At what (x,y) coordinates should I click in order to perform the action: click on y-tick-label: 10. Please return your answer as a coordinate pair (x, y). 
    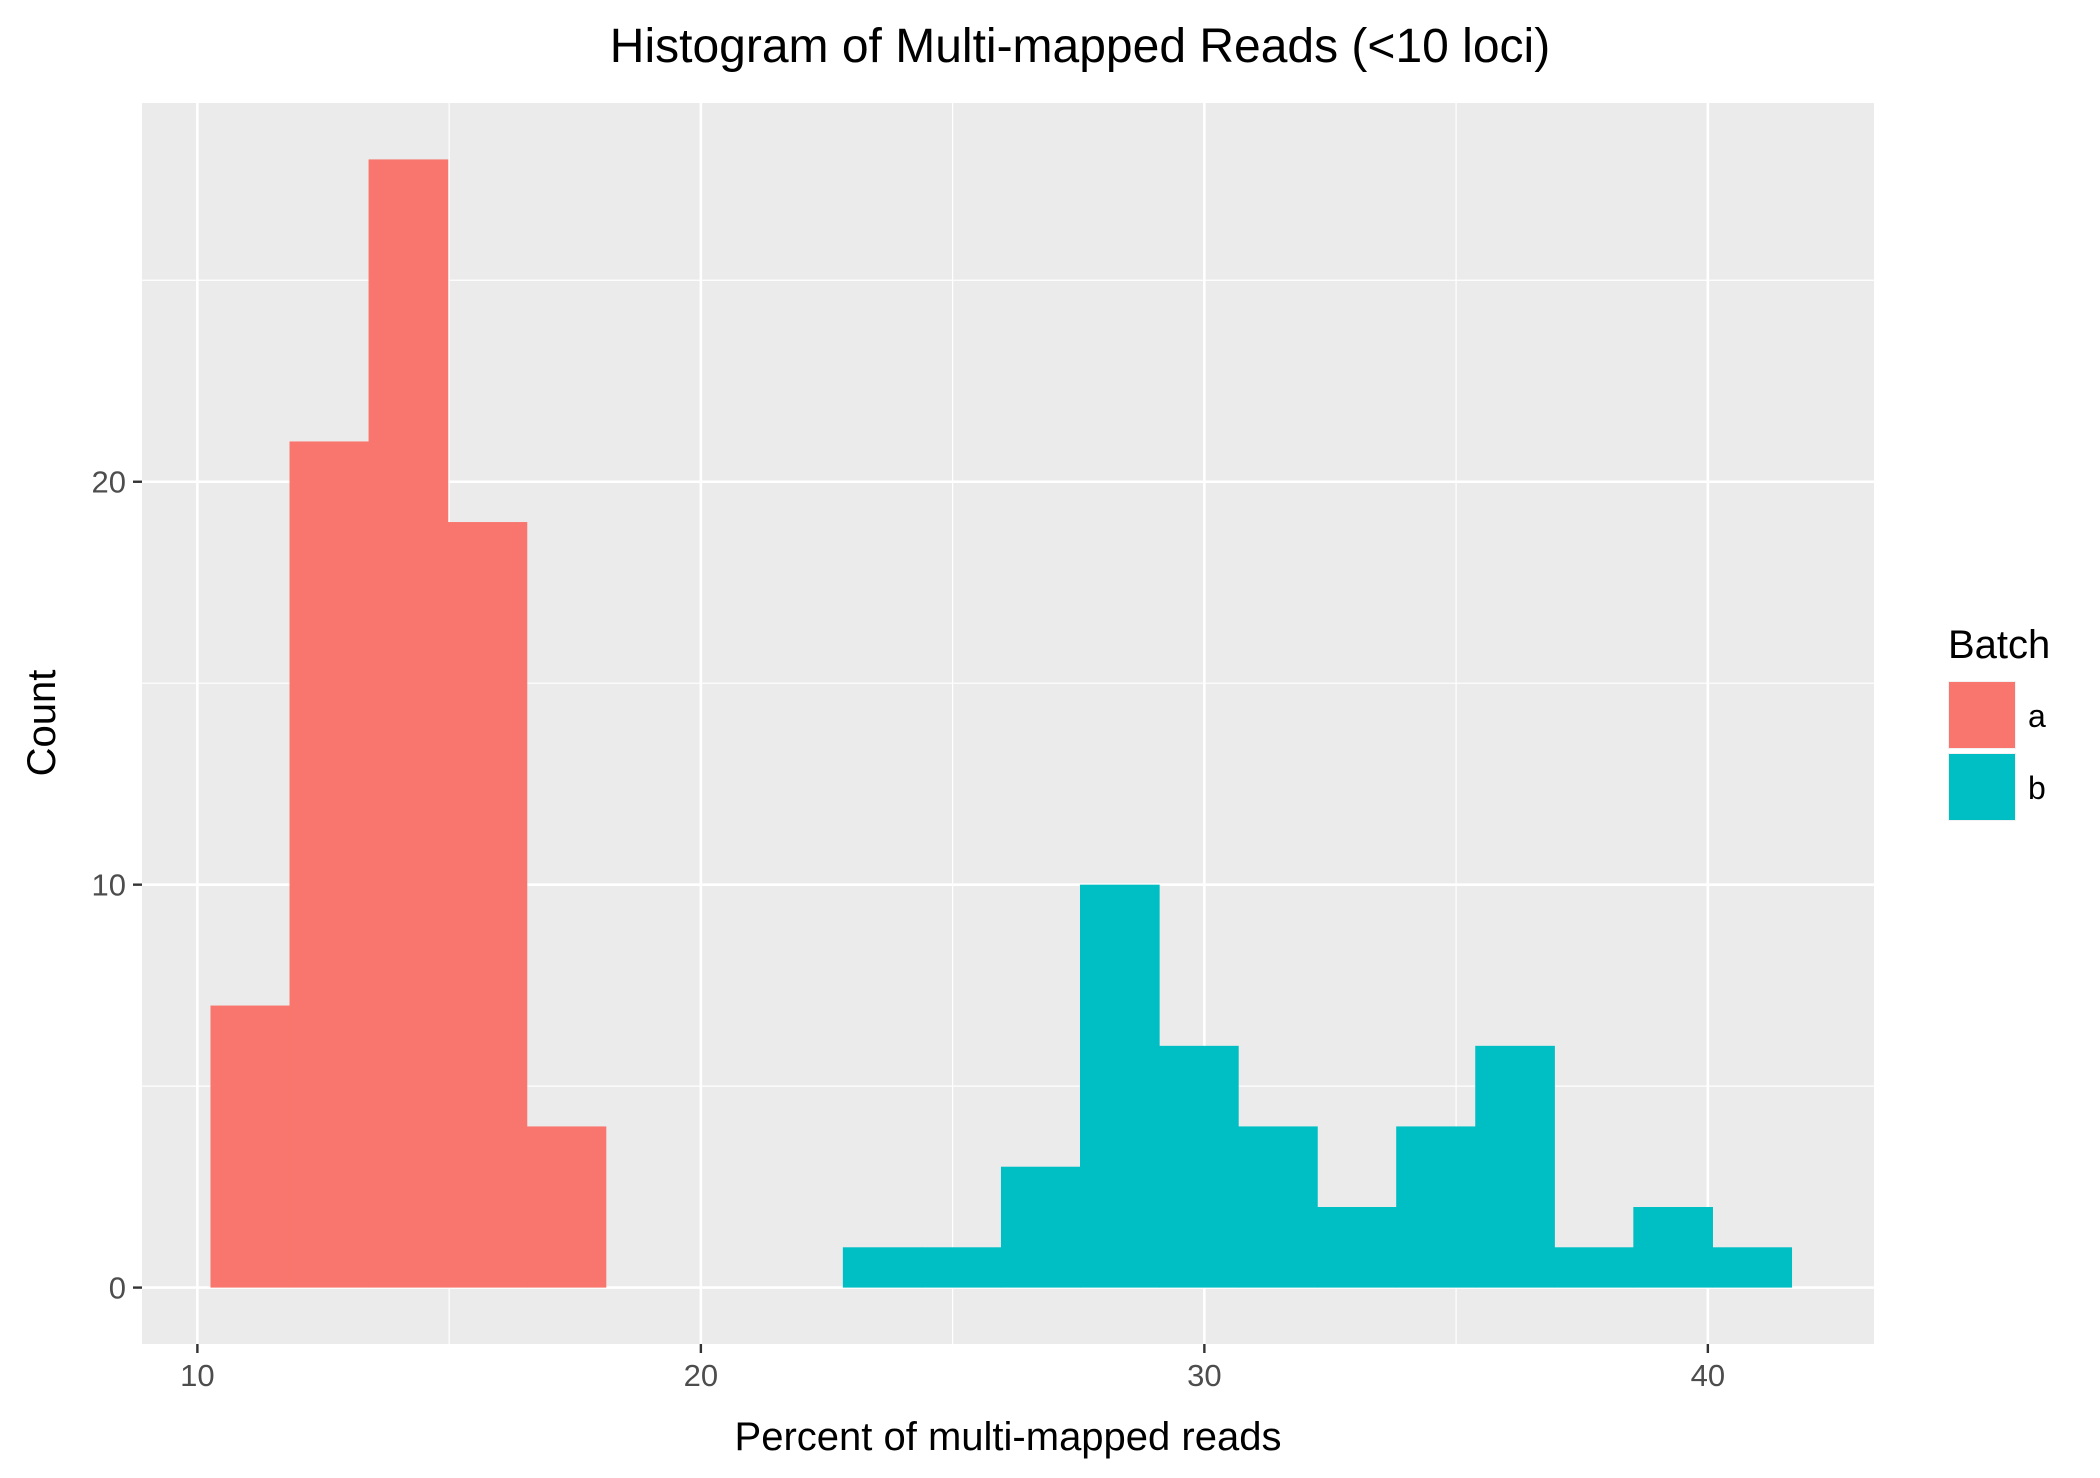
    Looking at the image, I should click on (109, 885).